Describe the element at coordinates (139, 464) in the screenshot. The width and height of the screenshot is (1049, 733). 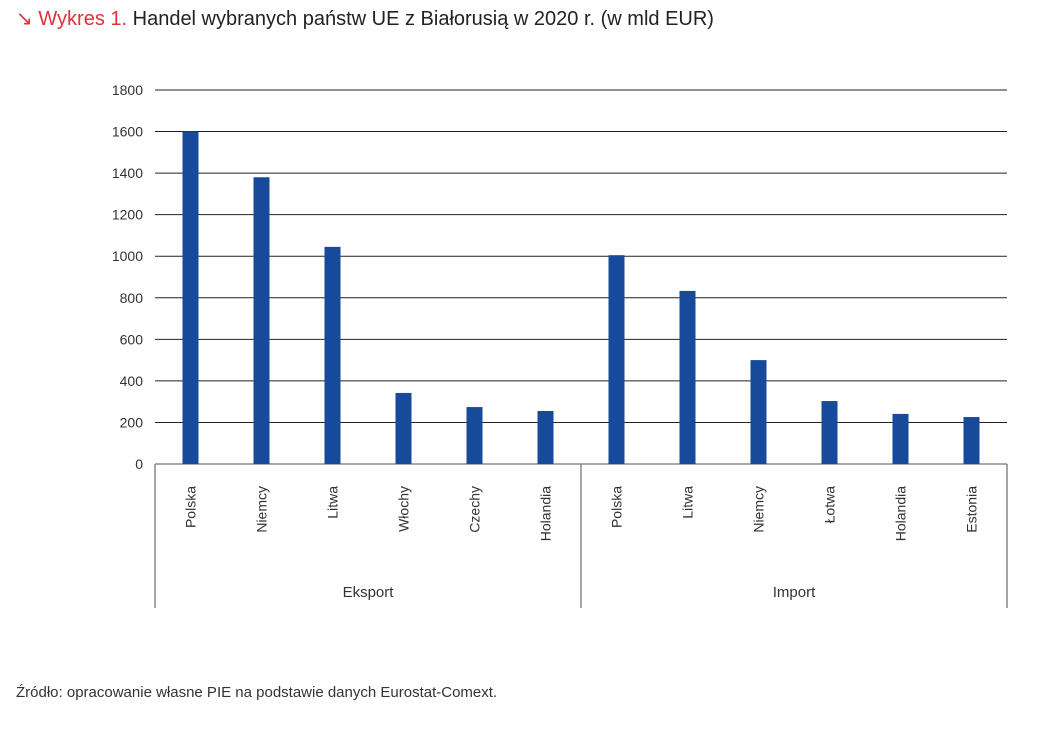
I see `y-tick-label: 0` at that location.